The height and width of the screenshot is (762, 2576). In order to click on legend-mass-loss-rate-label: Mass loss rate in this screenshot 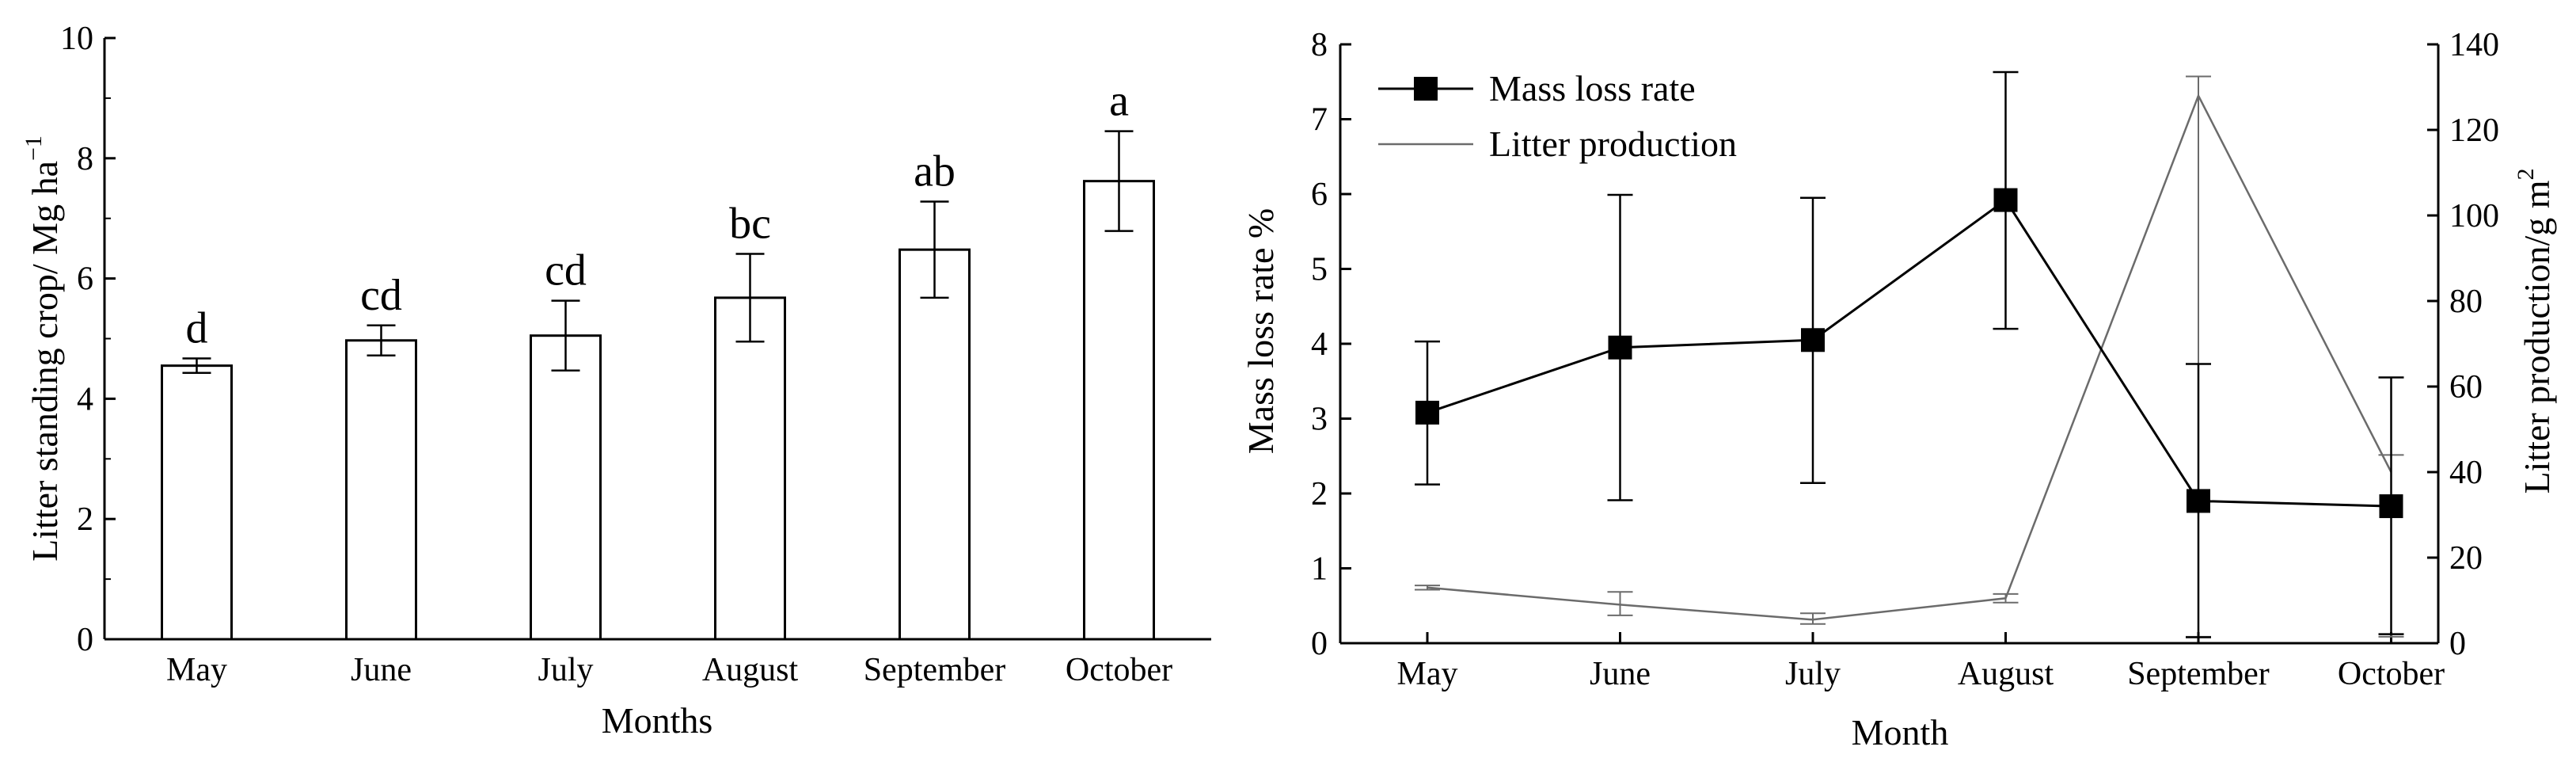, I will do `click(1593, 88)`.